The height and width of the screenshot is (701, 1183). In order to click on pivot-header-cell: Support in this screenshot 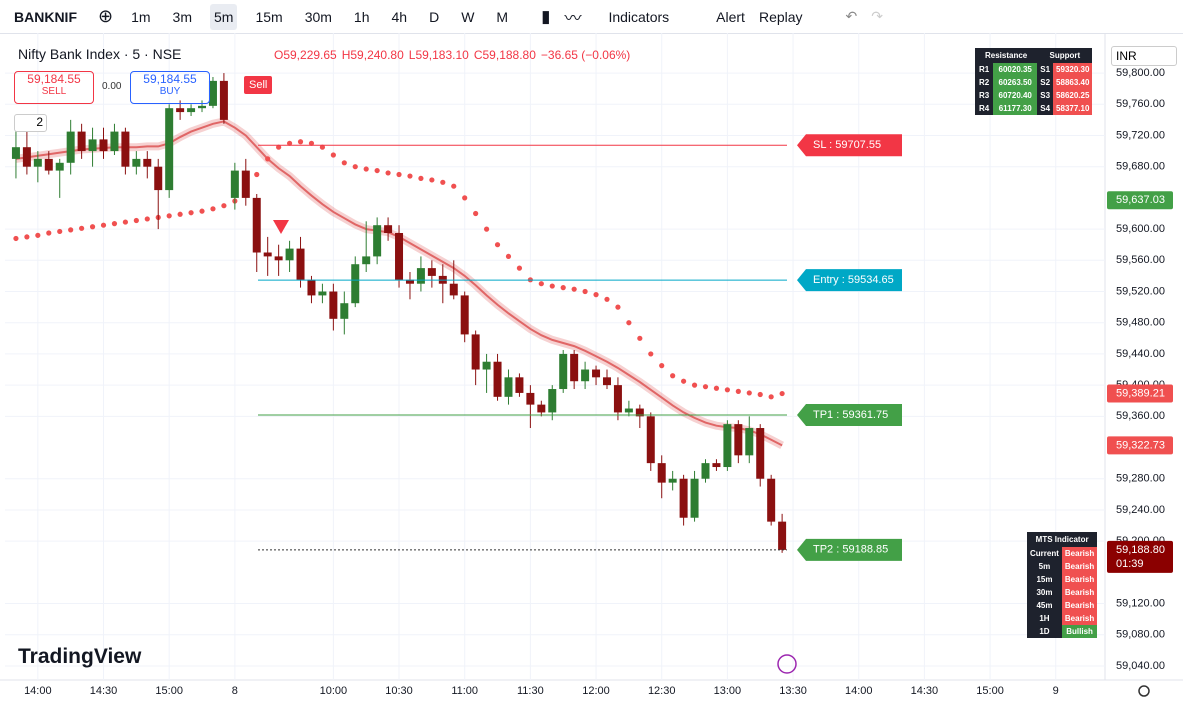, I will do `click(1065, 55)`.